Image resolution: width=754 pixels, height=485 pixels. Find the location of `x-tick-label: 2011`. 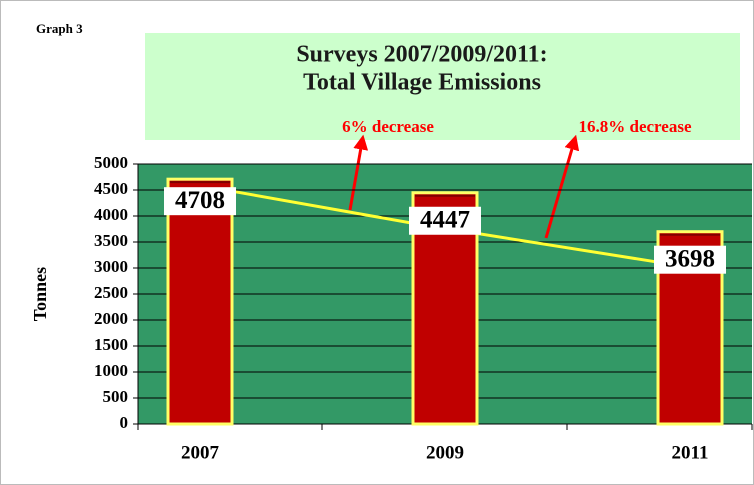

x-tick-label: 2011 is located at coordinates (690, 452).